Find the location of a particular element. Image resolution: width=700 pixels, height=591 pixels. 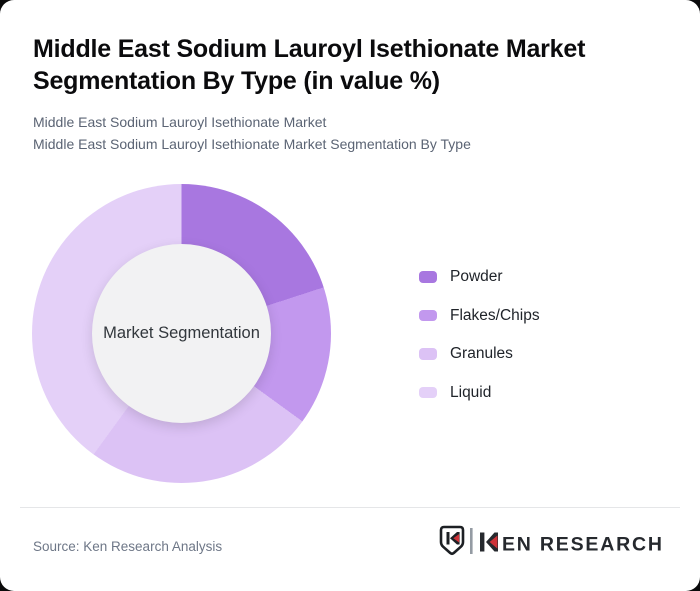

legend-item-flakes-chips: Flakes/Chips is located at coordinates (479, 316).